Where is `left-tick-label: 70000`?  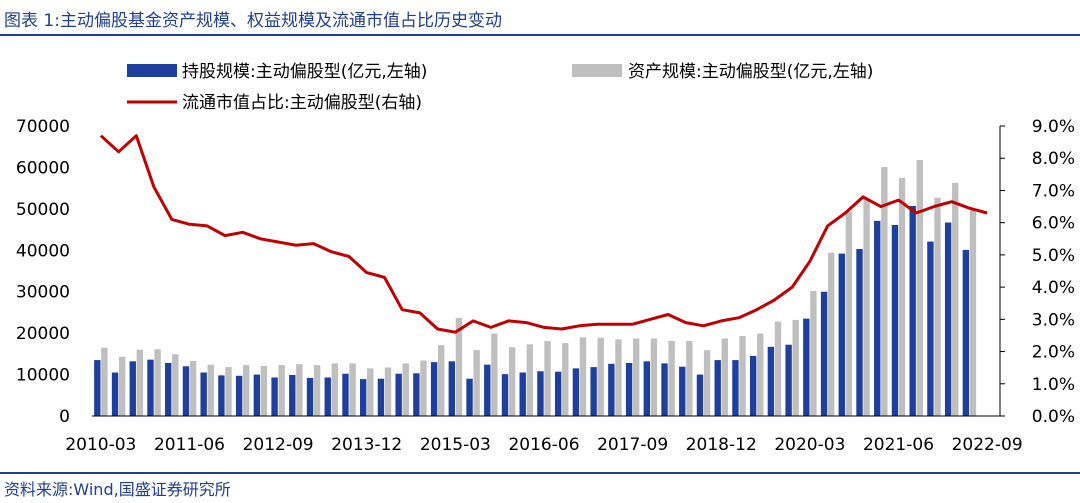 left-tick-label: 70000 is located at coordinates (43, 127).